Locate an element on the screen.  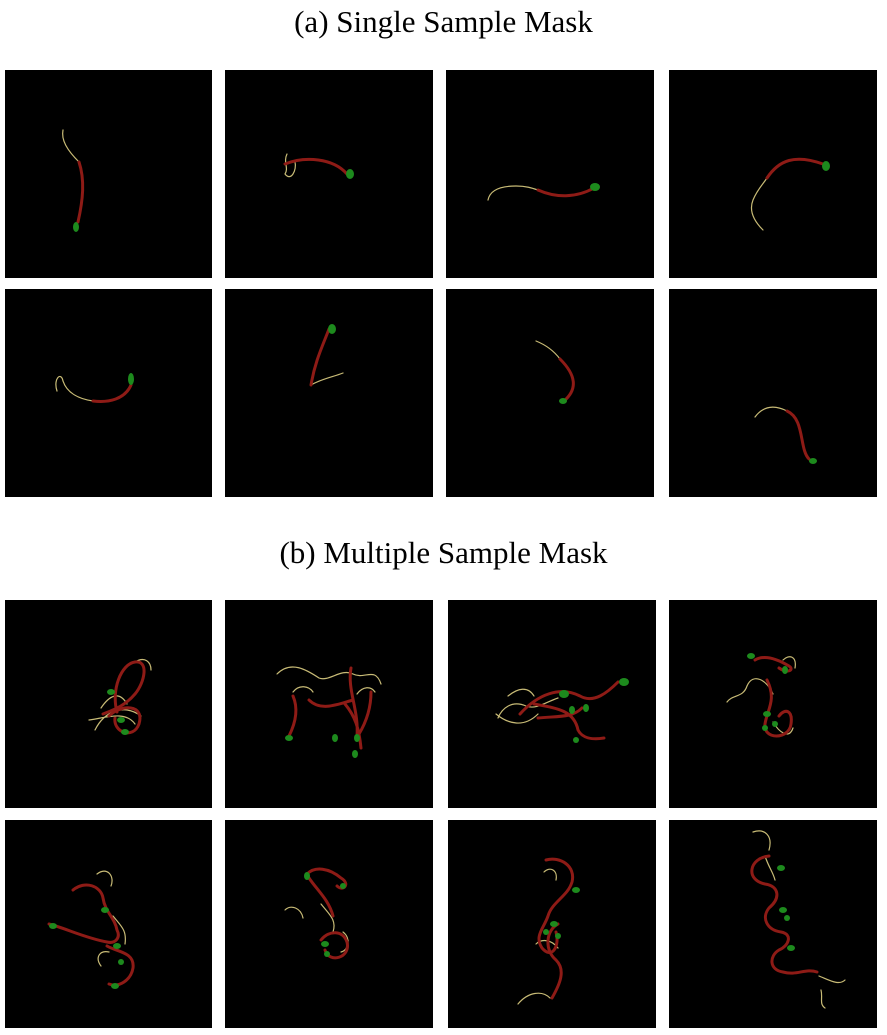
section-title-single-sample-mask: (a) Single Sample Mask is located at coordinates (443, 21).